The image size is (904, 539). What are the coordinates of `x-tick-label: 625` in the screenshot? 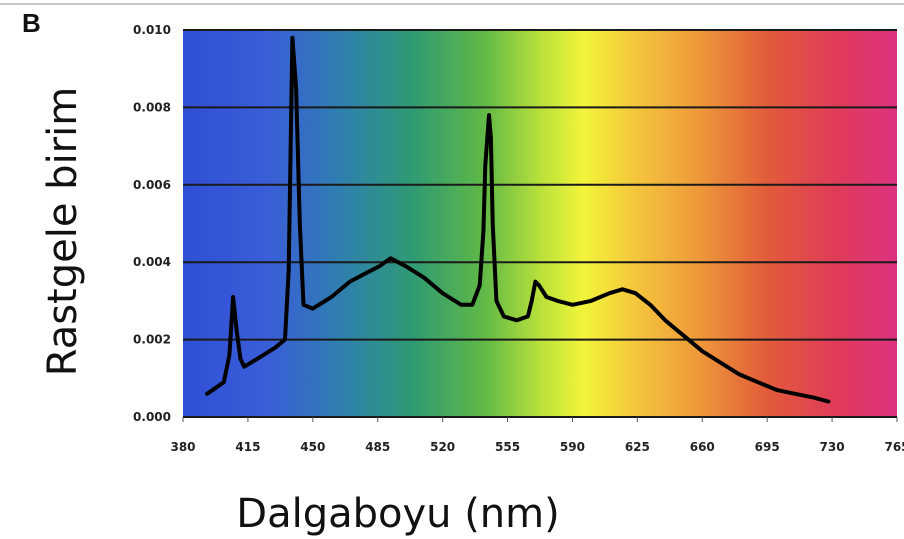 It's located at (637, 447).